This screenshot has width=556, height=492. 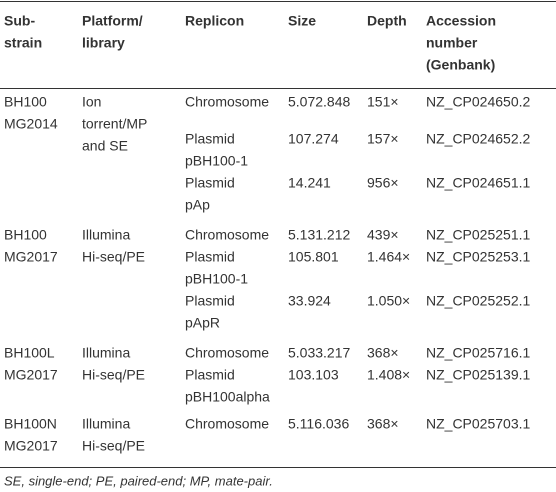 What do you see at coordinates (388, 375) in the screenshot?
I see `depth: 1.408×` at bounding box center [388, 375].